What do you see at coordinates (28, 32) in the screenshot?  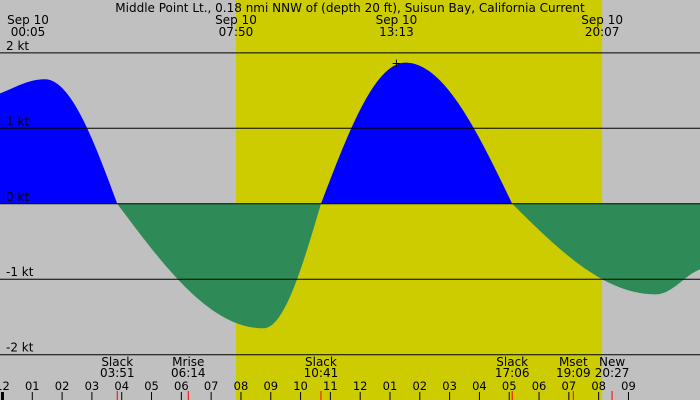 I see `top-time-label: 00:05` at bounding box center [28, 32].